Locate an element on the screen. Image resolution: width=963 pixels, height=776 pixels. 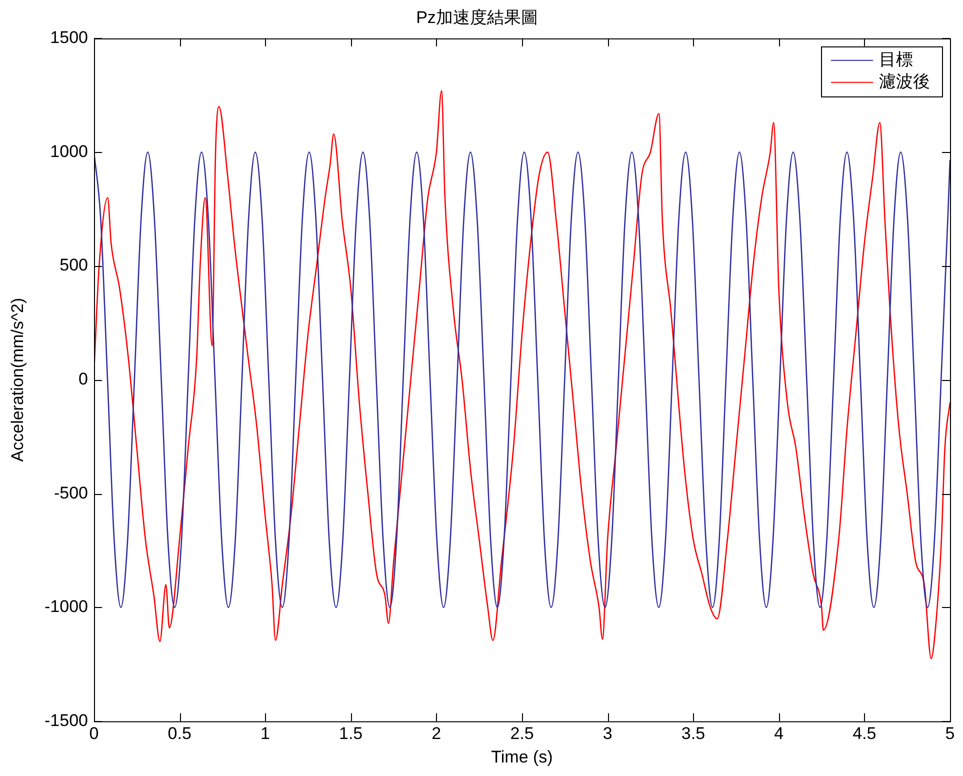
x-axis-title: Time (s) is located at coordinates (522, 756).